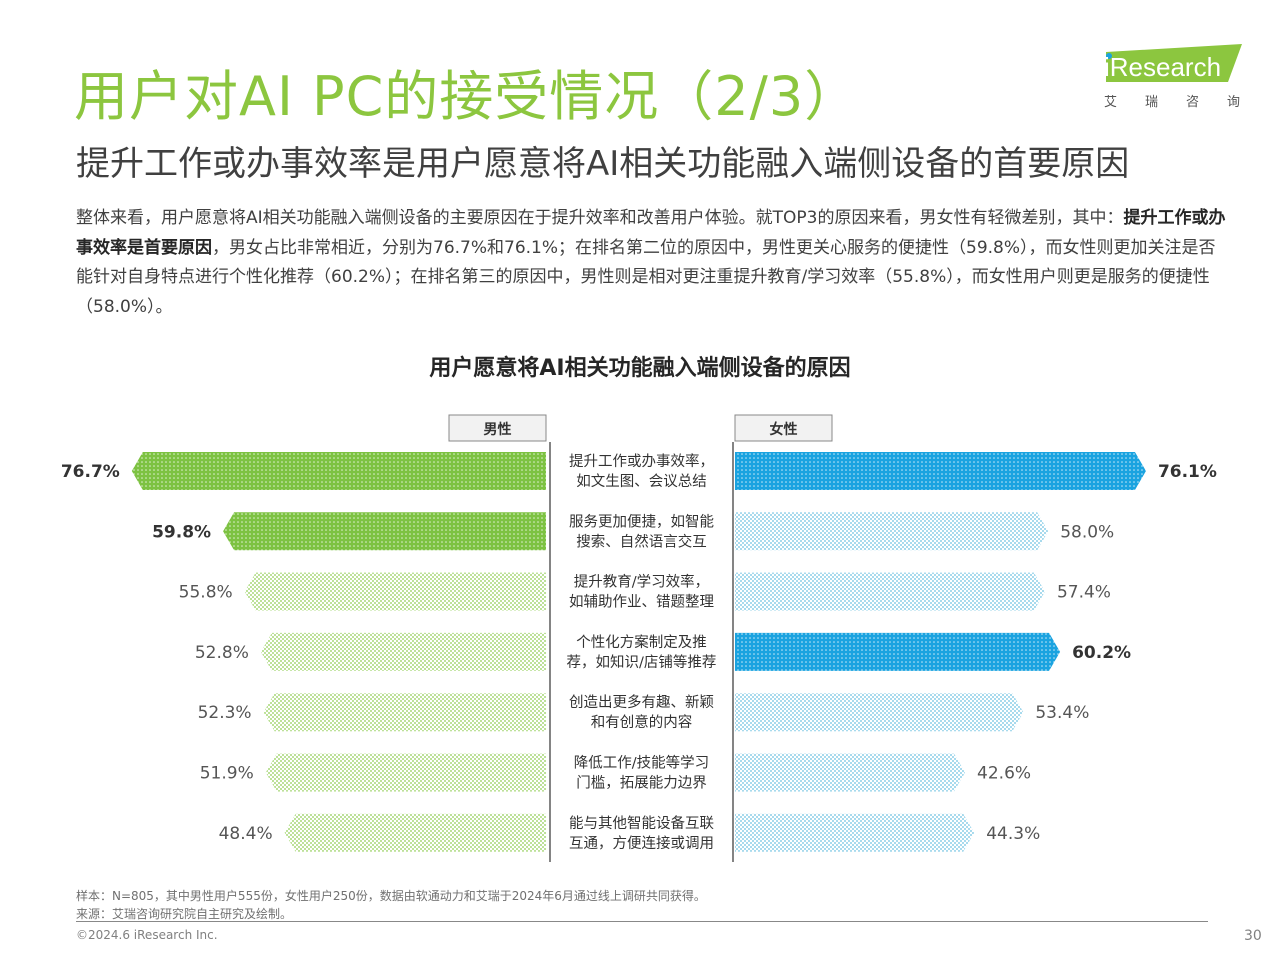 This screenshot has width=1280, height=960. What do you see at coordinates (147, 935) in the screenshot?
I see `copyright: ©2024.6 iResearch Inc.` at bounding box center [147, 935].